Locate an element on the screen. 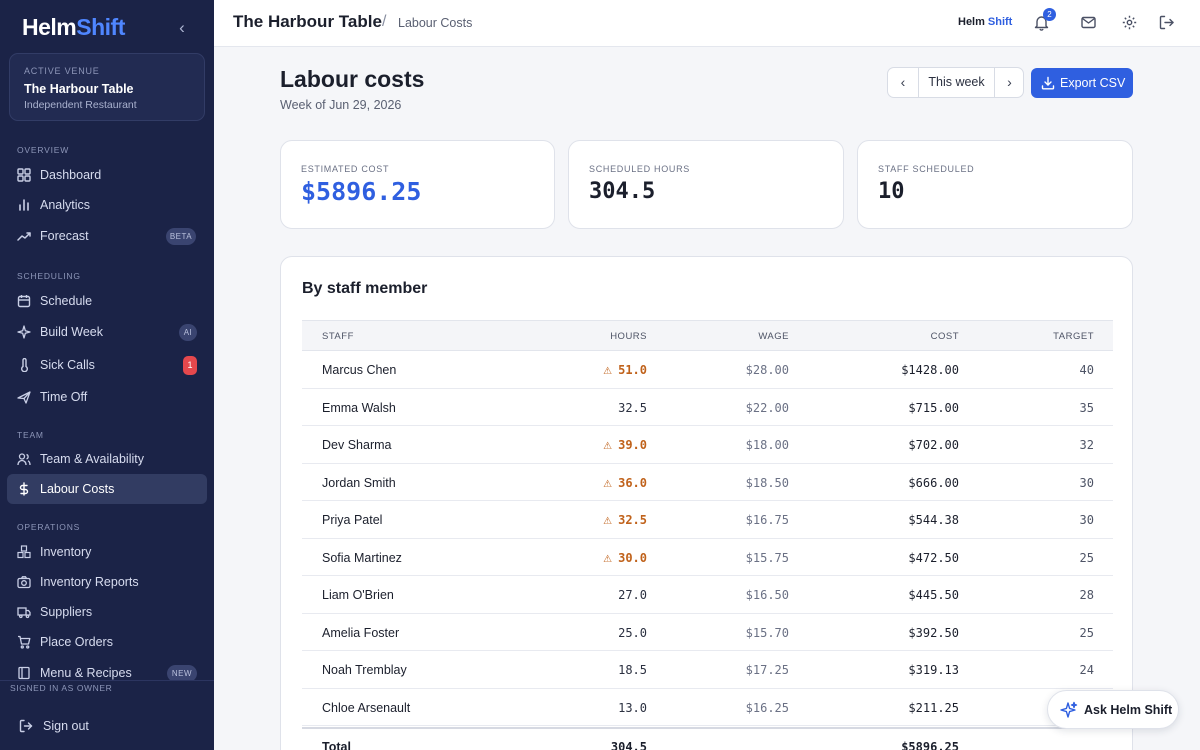  staff-name: Dev Sharma is located at coordinates (357, 445).